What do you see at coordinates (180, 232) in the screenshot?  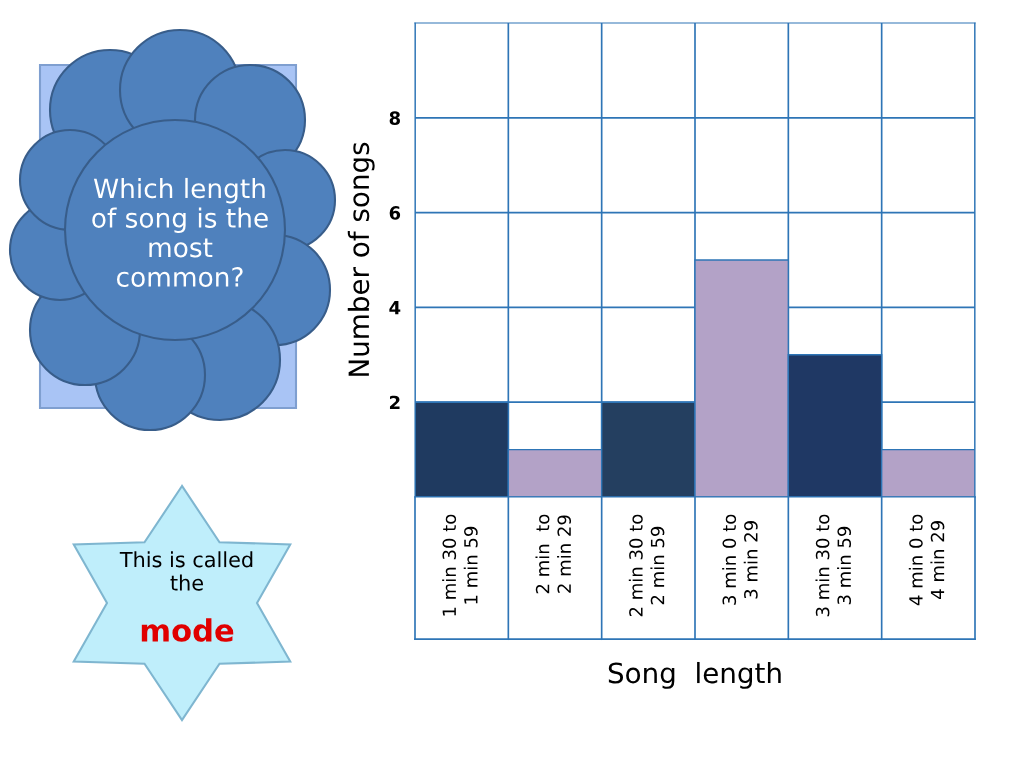 I see `text: Which length of song is the most common?` at bounding box center [180, 232].